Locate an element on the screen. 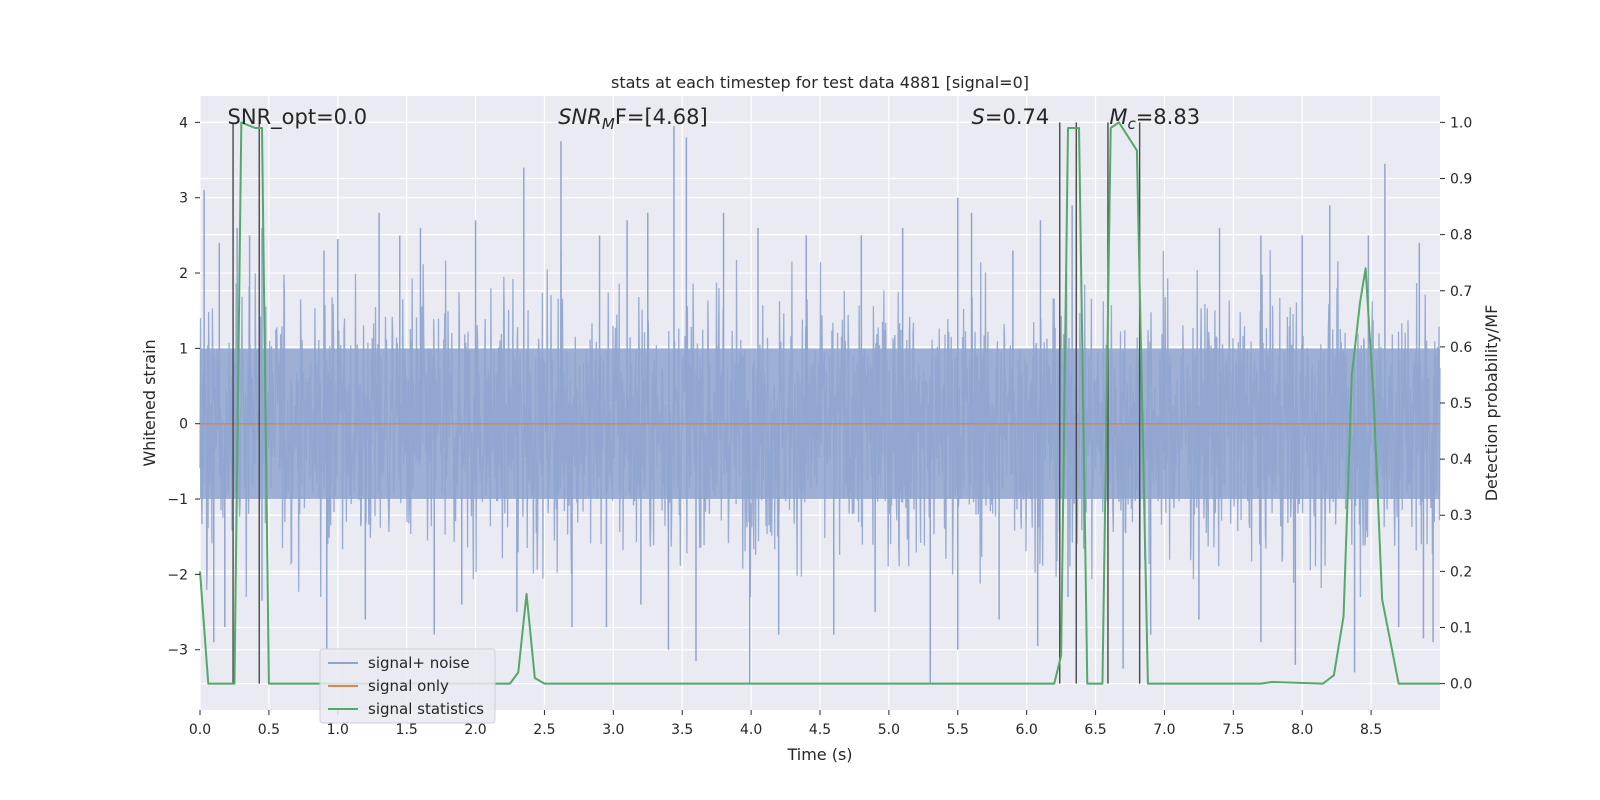 Image resolution: width=1600 pixels, height=800 pixels. x-tick-label-12: 6.0 is located at coordinates (1027, 730).